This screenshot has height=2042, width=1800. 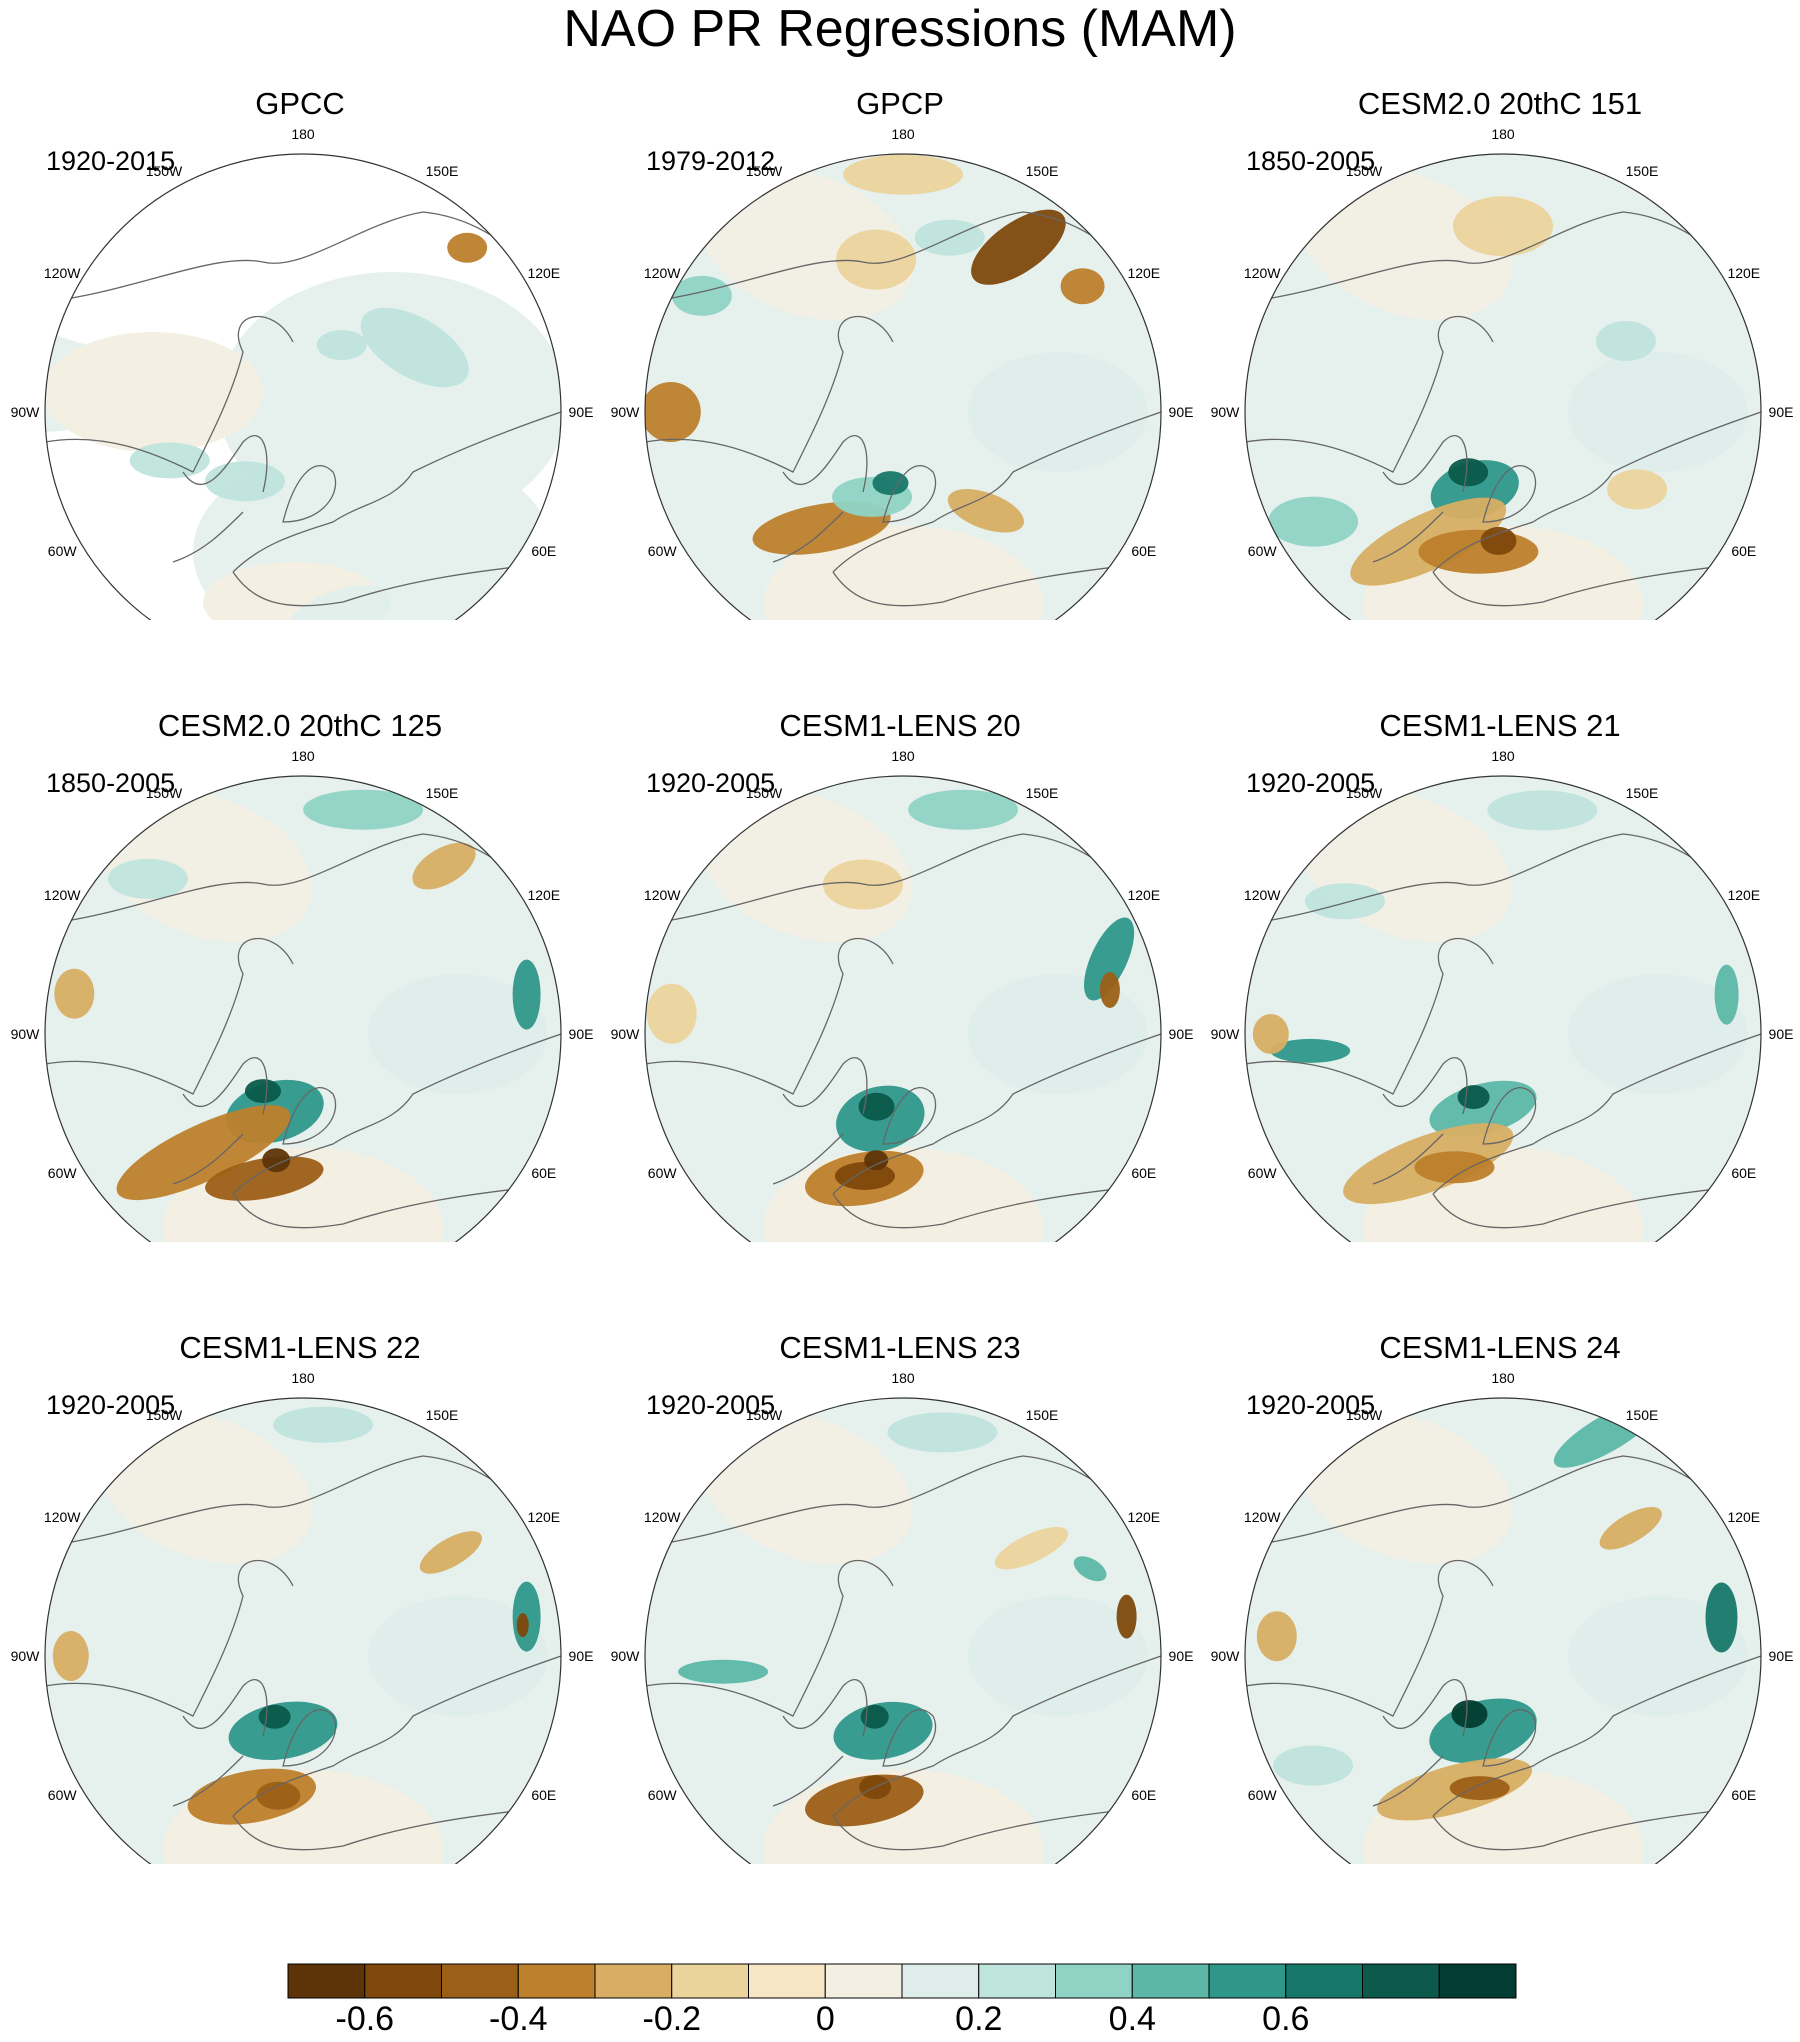 What do you see at coordinates (979, 2019) in the screenshot?
I see `colorbar-tick-label: 0.2` at bounding box center [979, 2019].